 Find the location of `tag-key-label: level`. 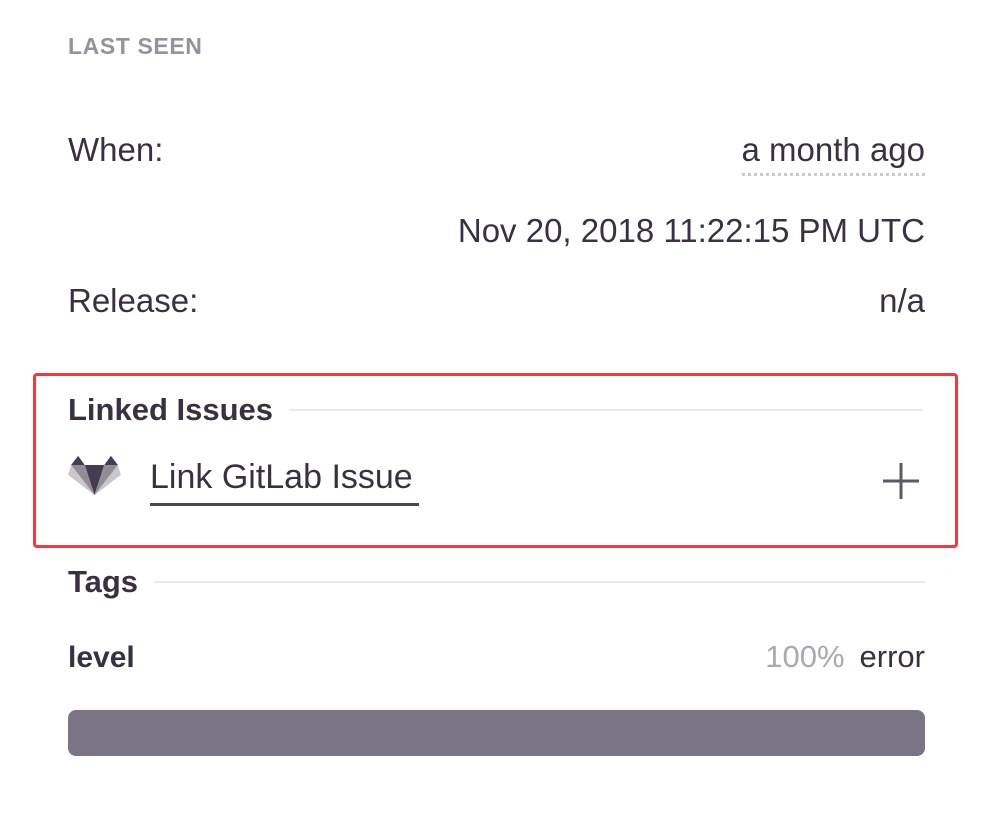

tag-key-label: level is located at coordinates (101, 657).